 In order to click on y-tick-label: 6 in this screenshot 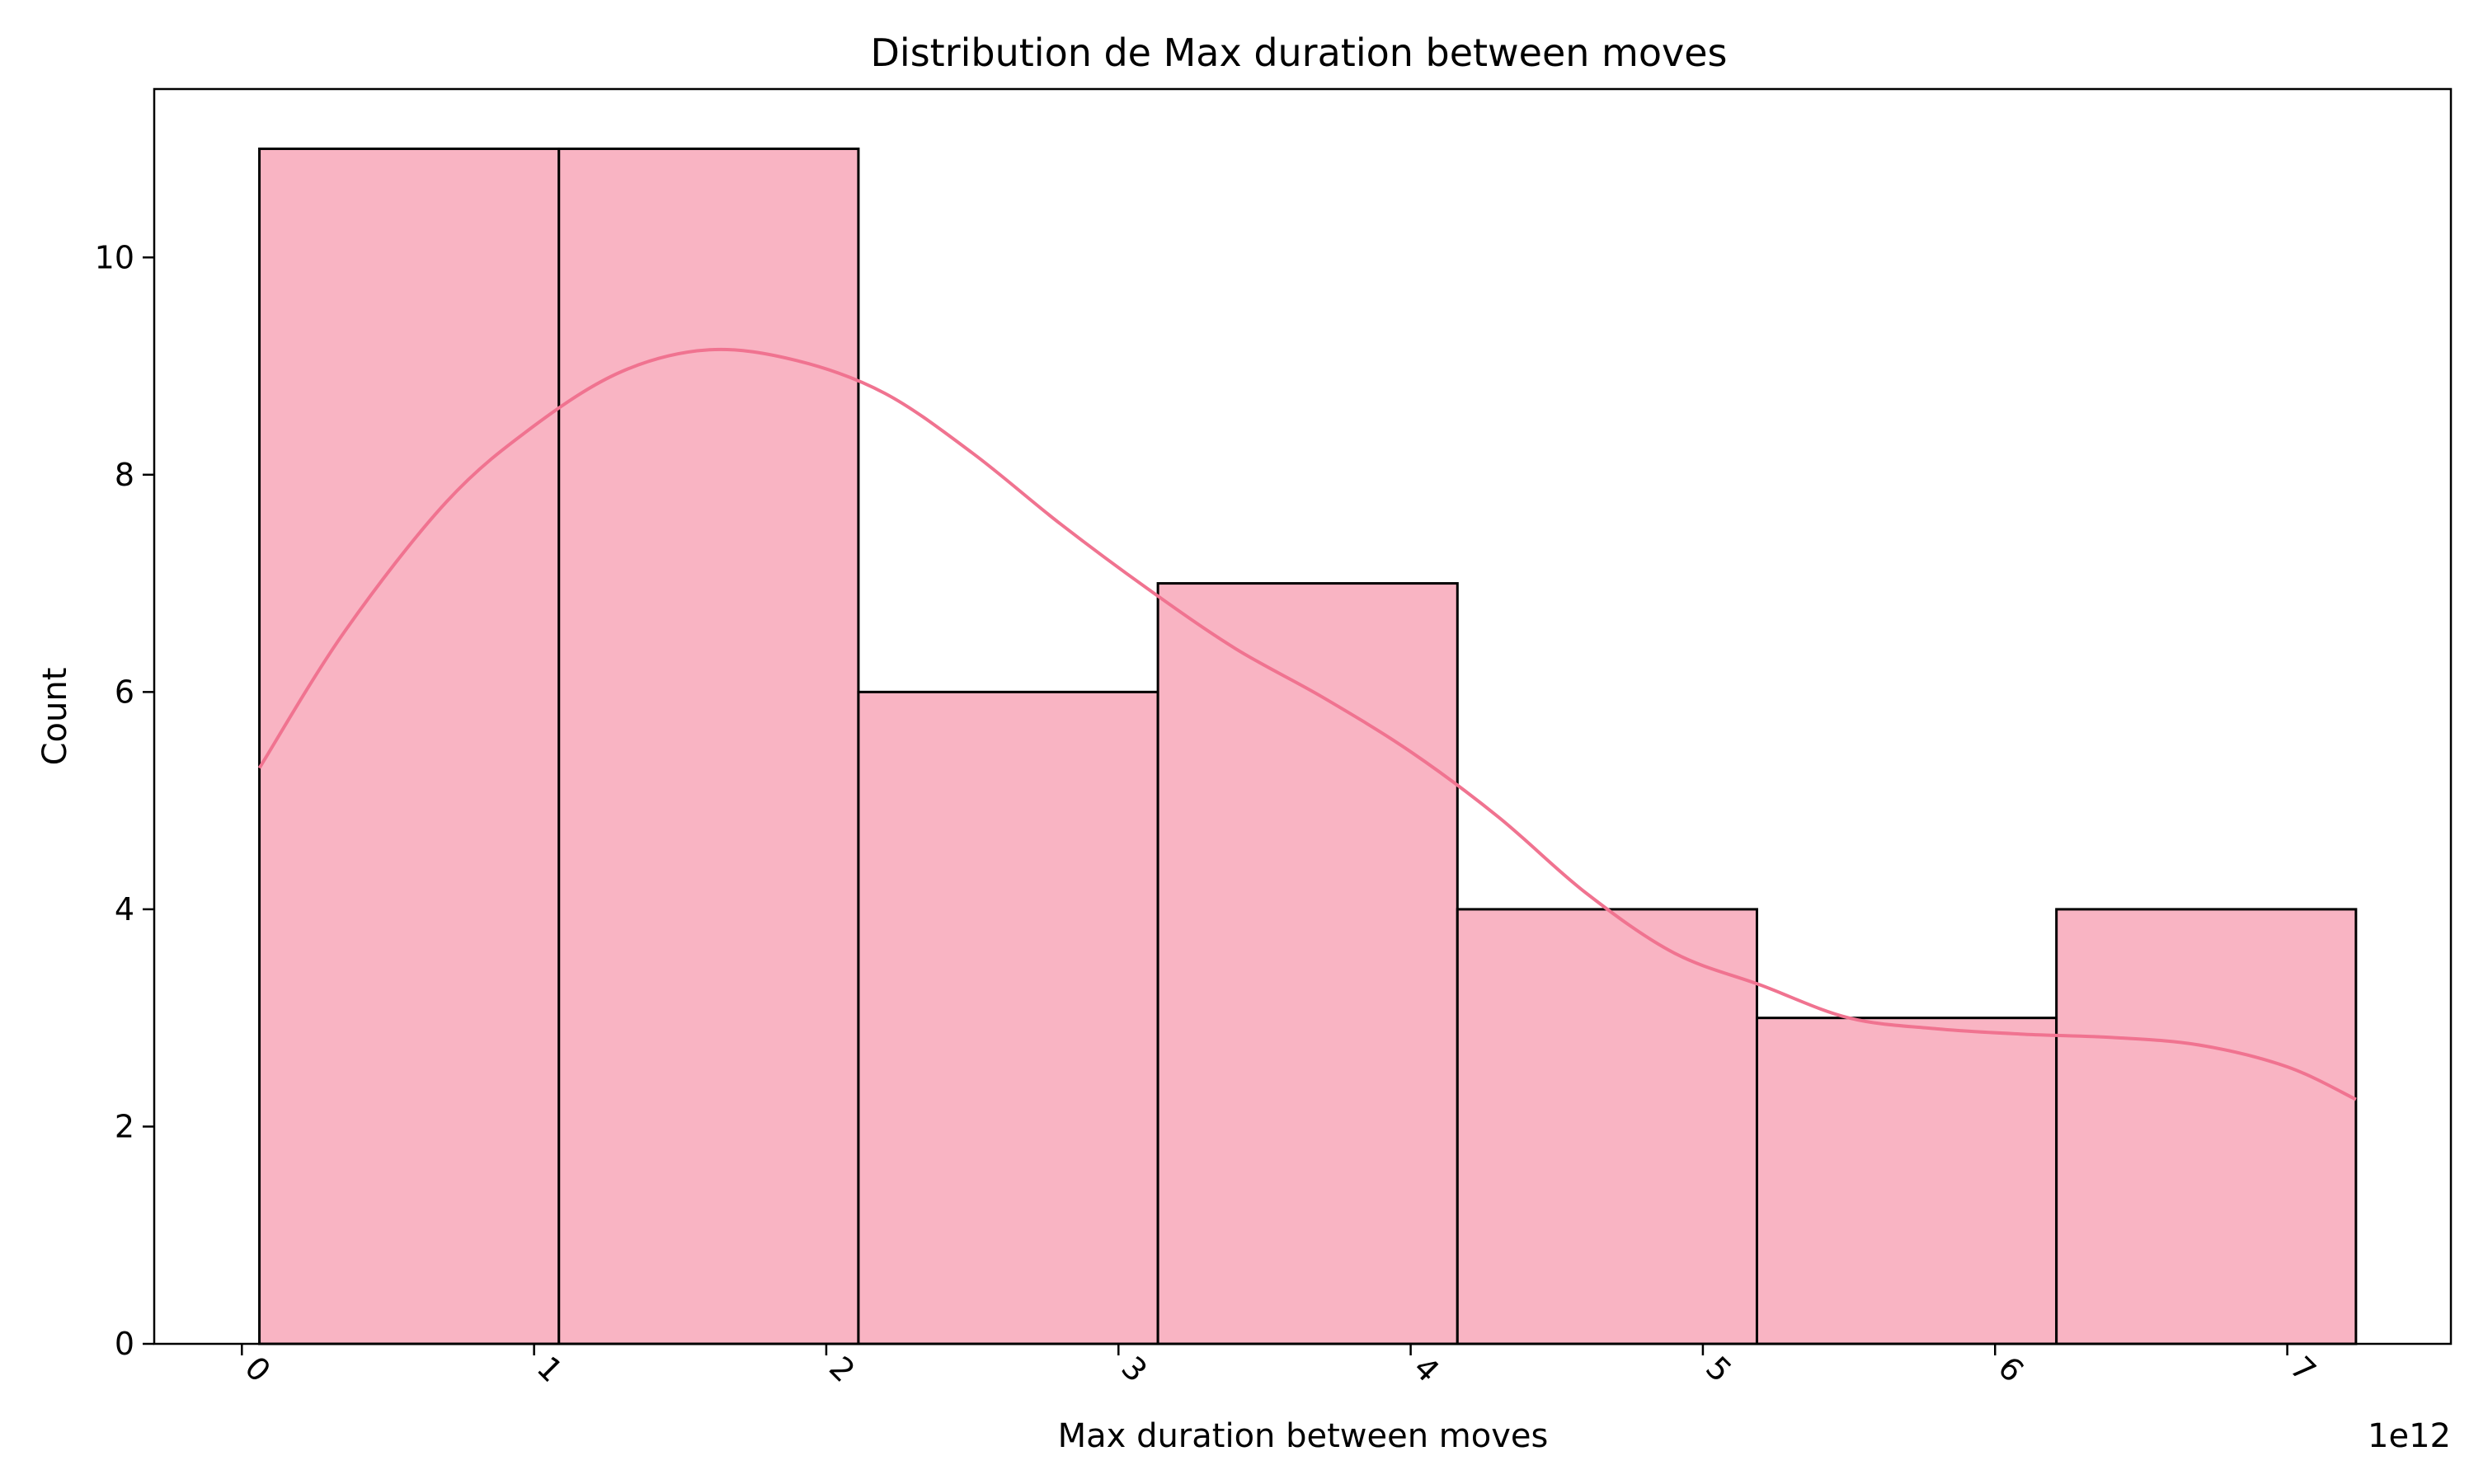, I will do `click(124, 692)`.